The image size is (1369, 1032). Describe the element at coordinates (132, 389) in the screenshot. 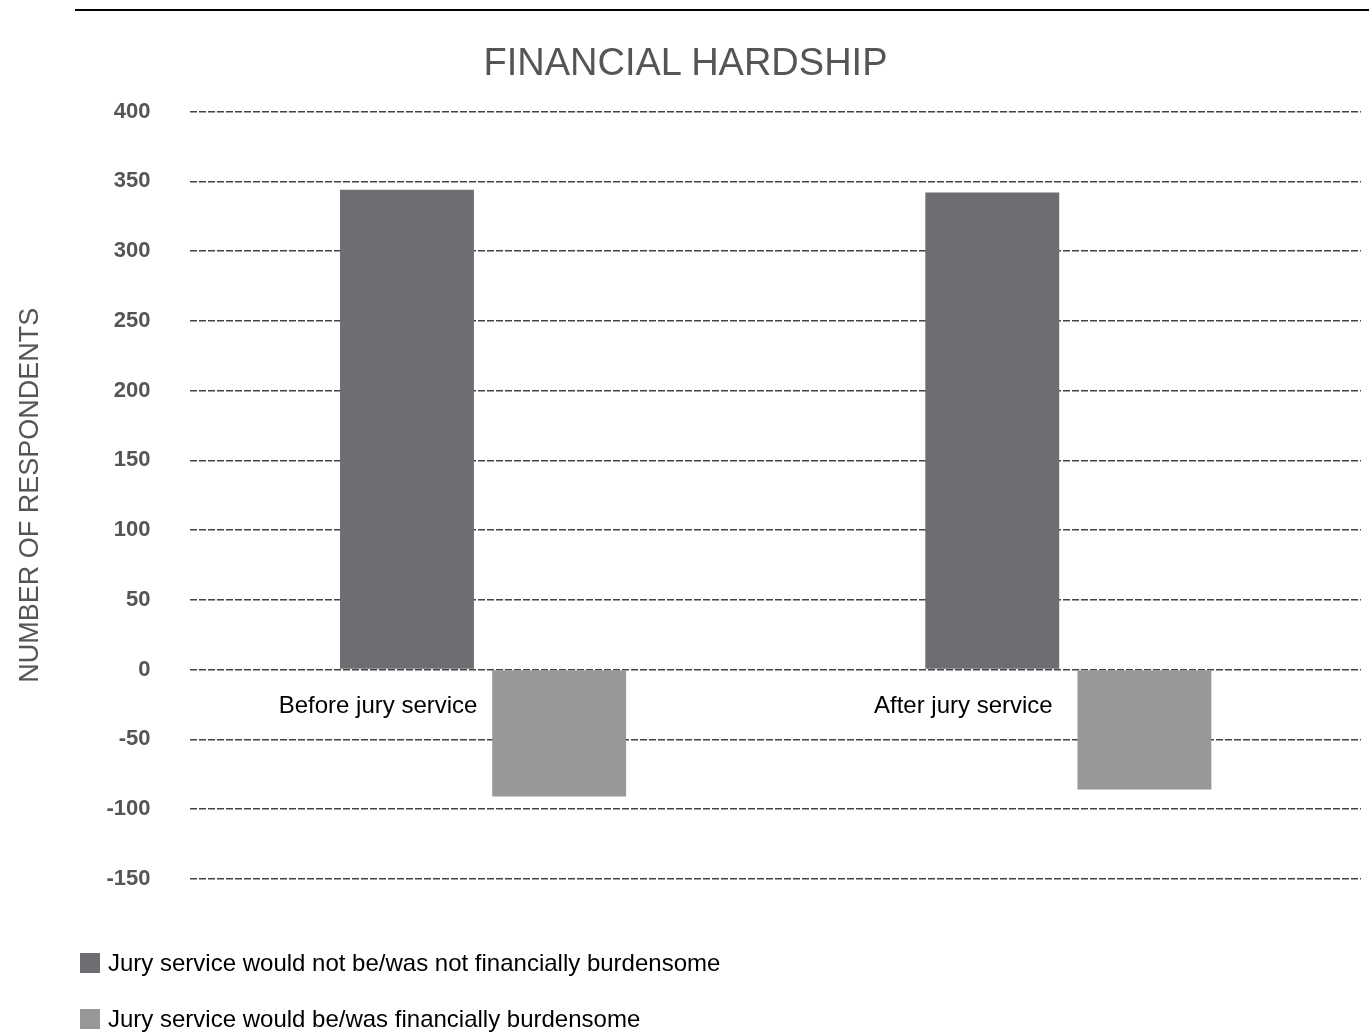

I see `y-tick-label: 200` at that location.